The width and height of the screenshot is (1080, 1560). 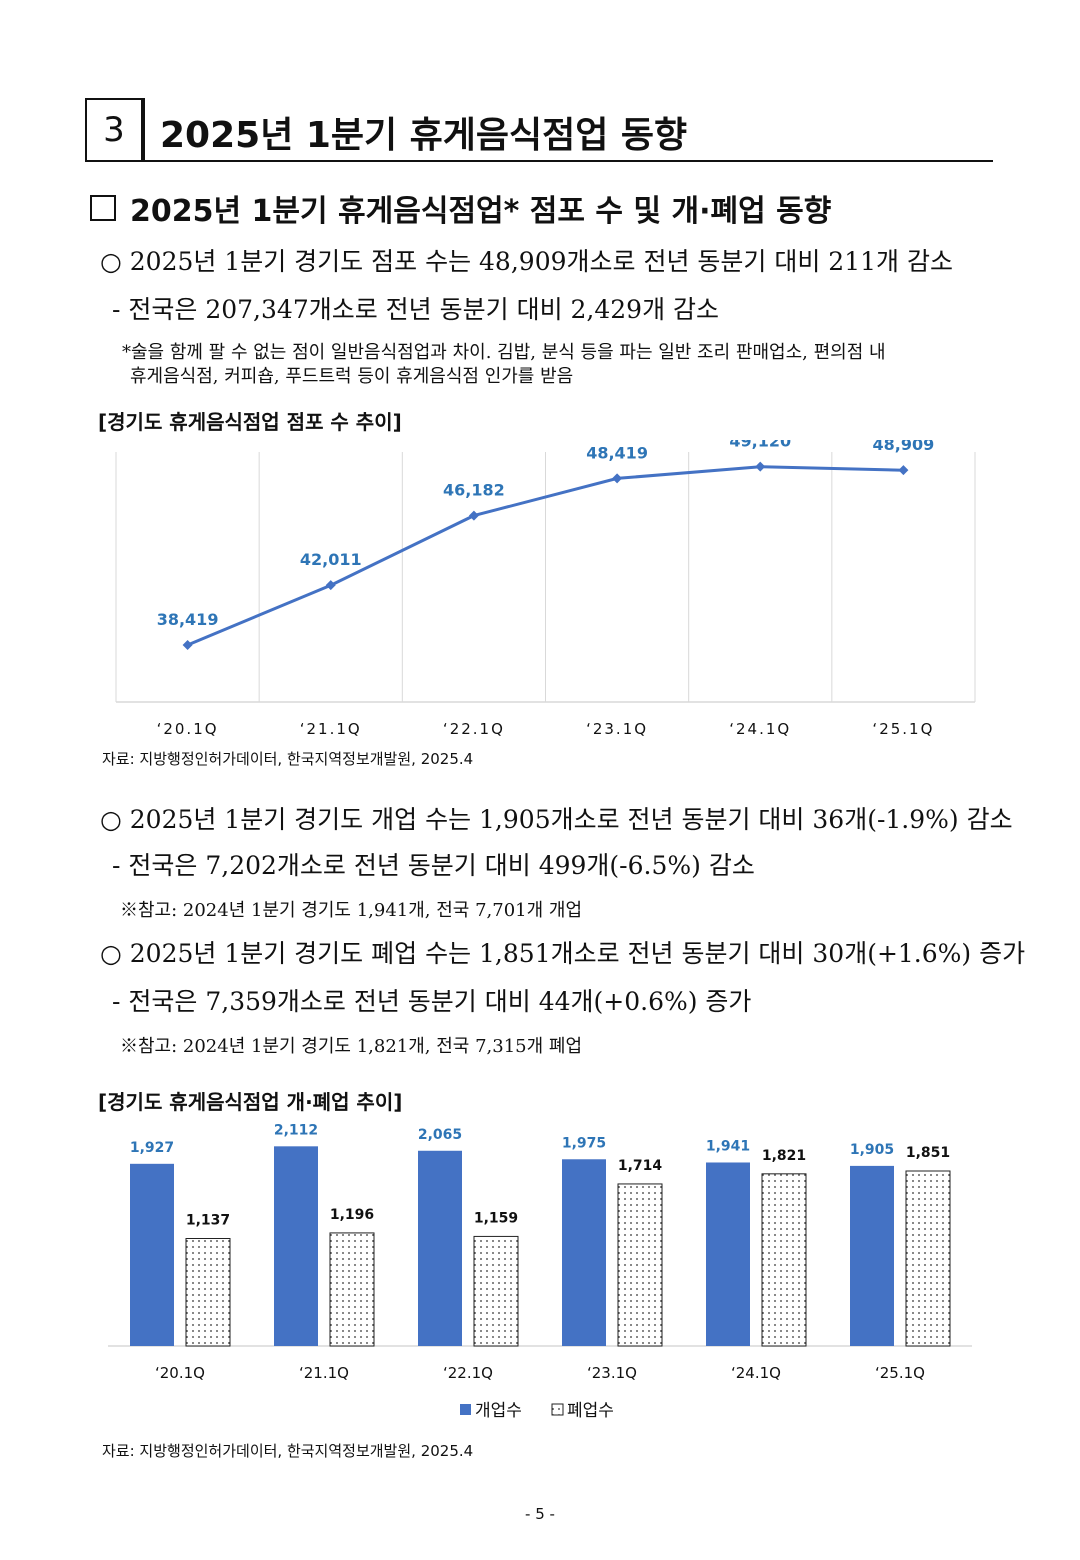 I want to click on legend-openings-label: 개업수, so click(x=498, y=1411).